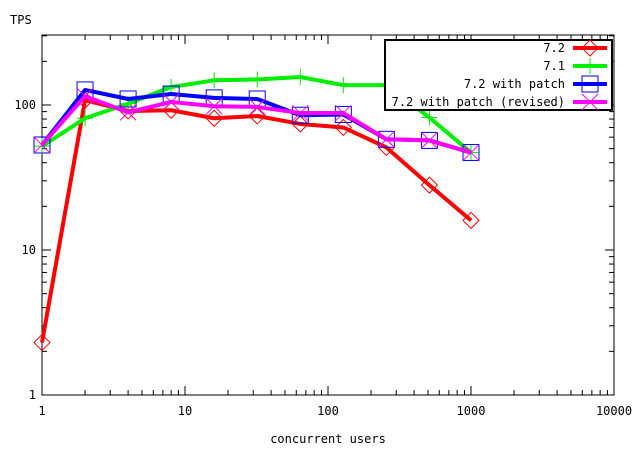 The height and width of the screenshot is (450, 640). I want to click on y-tick-label: 10, so click(29, 250).